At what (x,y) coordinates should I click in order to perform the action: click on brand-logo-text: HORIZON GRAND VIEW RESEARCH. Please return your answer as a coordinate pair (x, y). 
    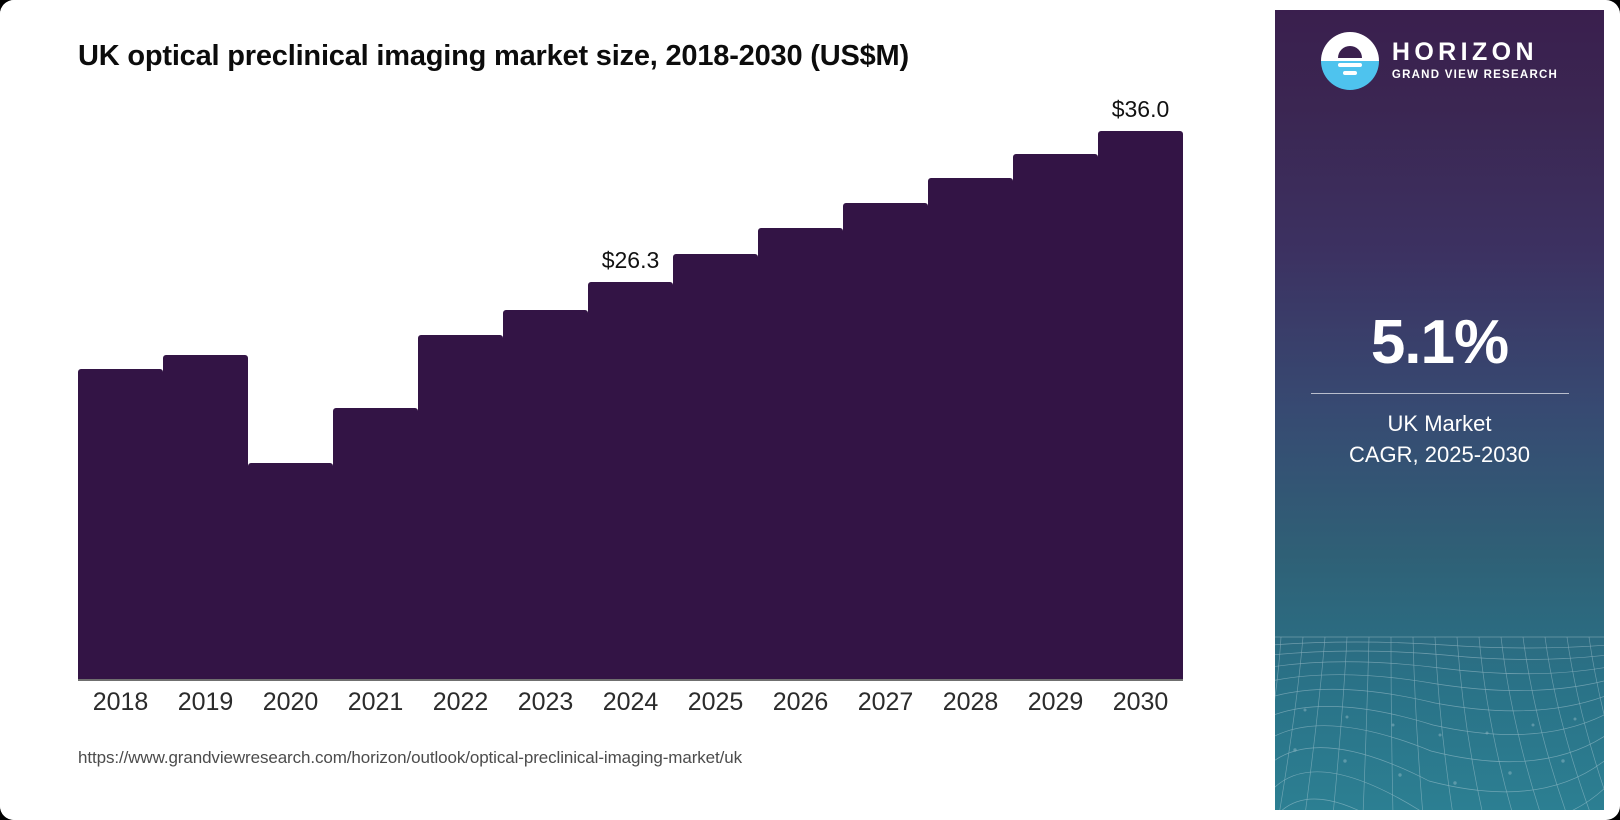
    Looking at the image, I should click on (1475, 61).